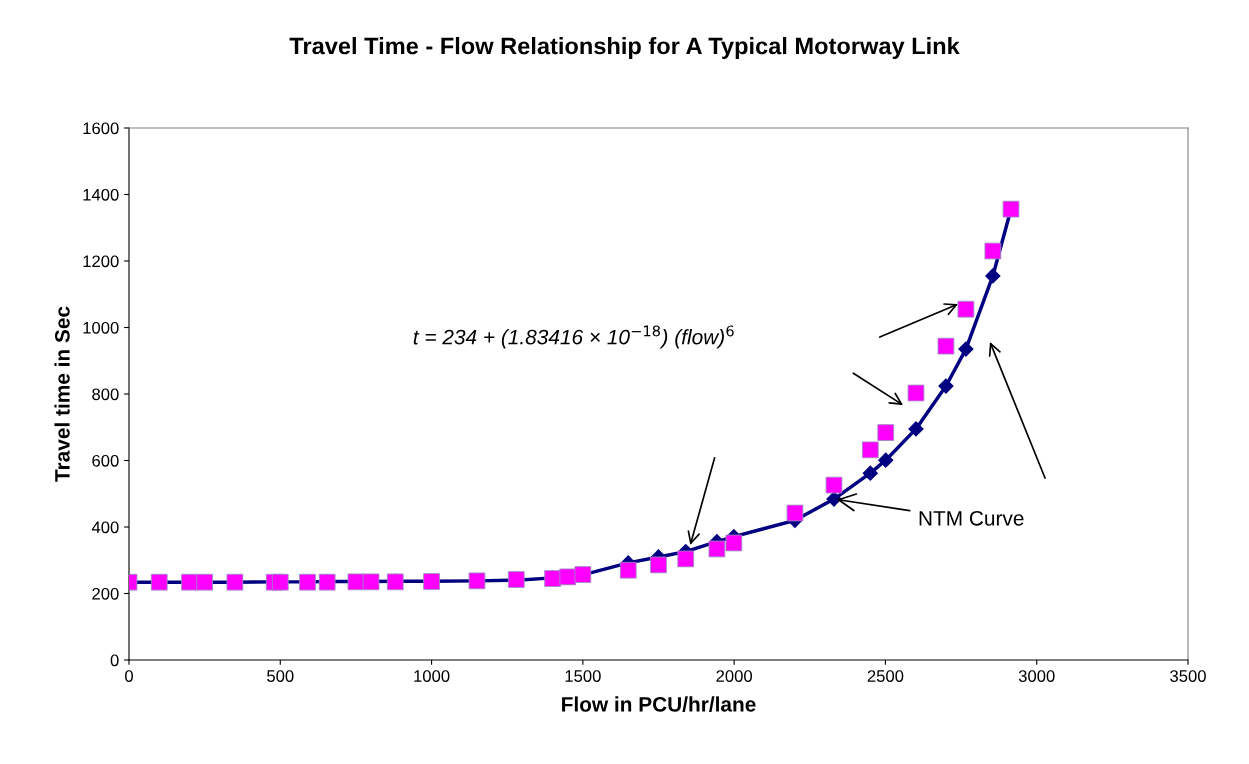 This screenshot has height=764, width=1249. What do you see at coordinates (101, 194) in the screenshot?
I see `y-tick-label: 1400` at bounding box center [101, 194].